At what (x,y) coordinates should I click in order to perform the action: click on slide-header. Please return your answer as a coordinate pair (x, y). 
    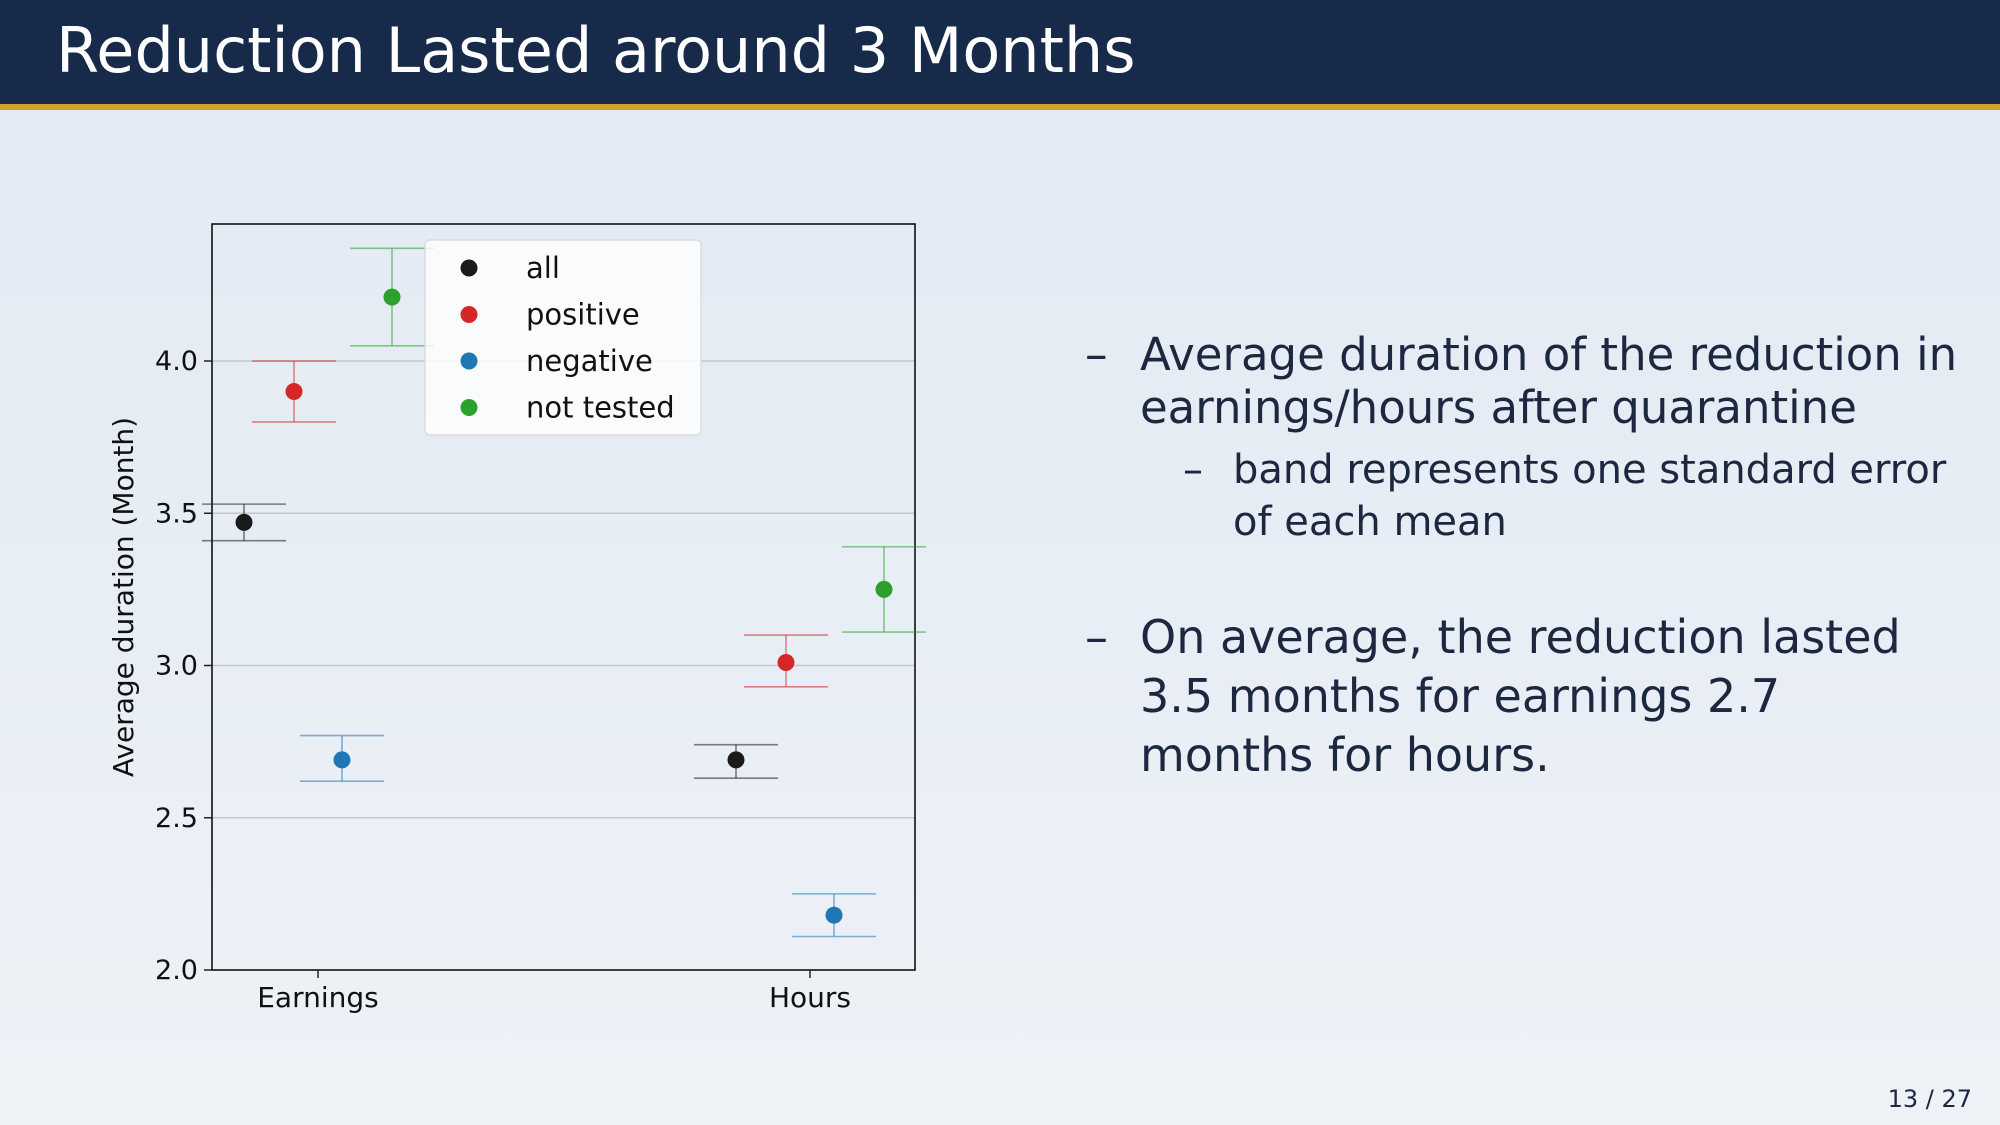
    Looking at the image, I should click on (1000, 52).